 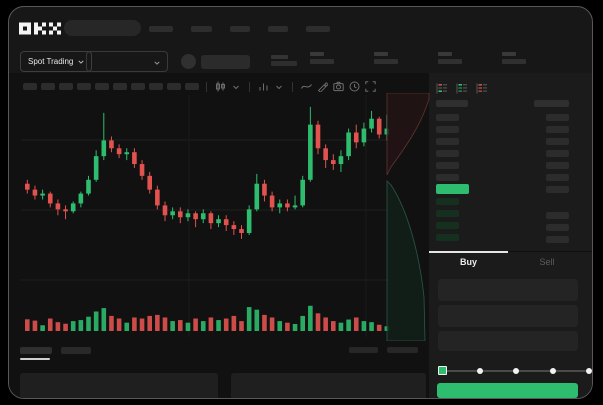 I want to click on bottom-tab-active, so click(x=36, y=350).